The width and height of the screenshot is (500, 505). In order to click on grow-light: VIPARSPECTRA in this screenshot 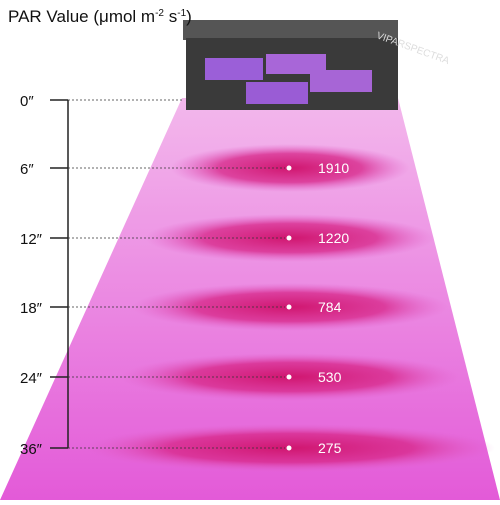, I will do `click(317, 65)`.